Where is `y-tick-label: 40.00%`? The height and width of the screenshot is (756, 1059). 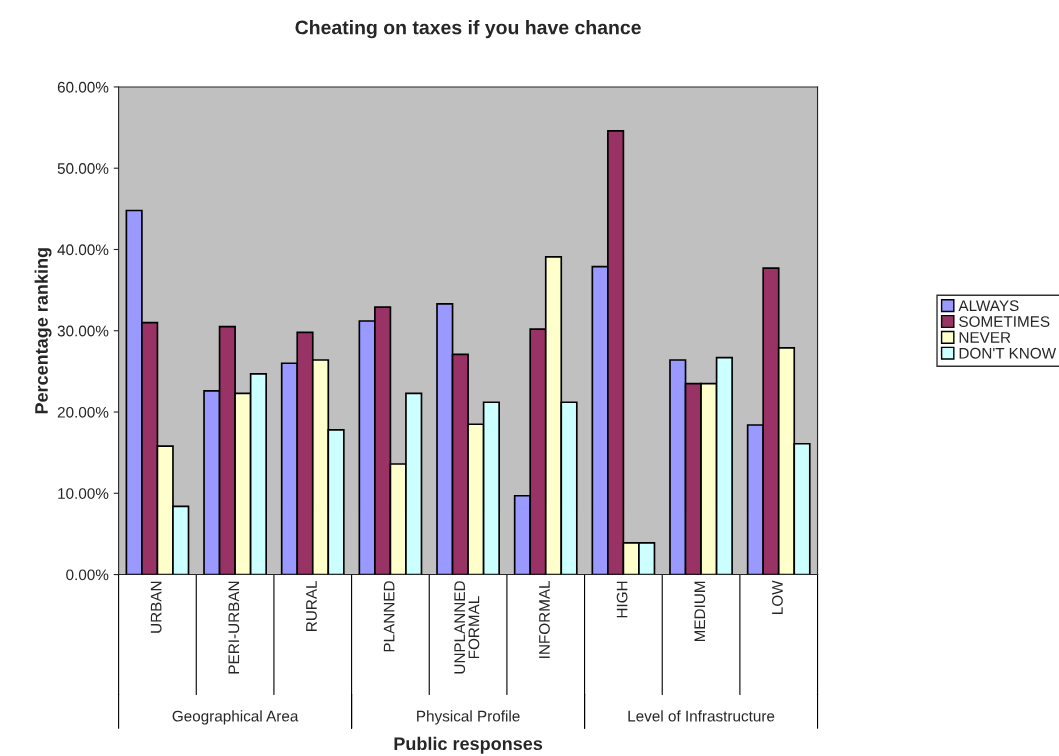 y-tick-label: 40.00% is located at coordinates (83, 250).